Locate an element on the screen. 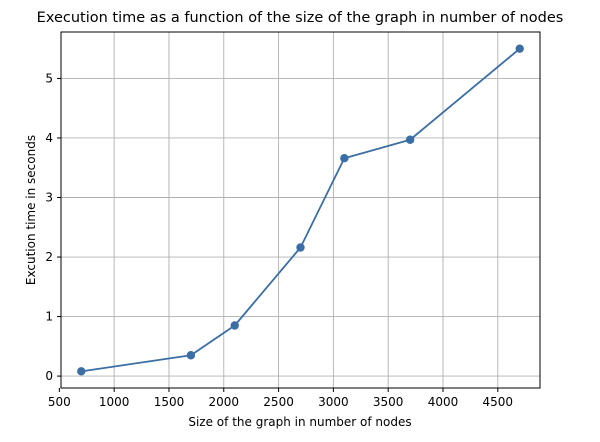  y-tick-label: 0 is located at coordinates (49, 376).